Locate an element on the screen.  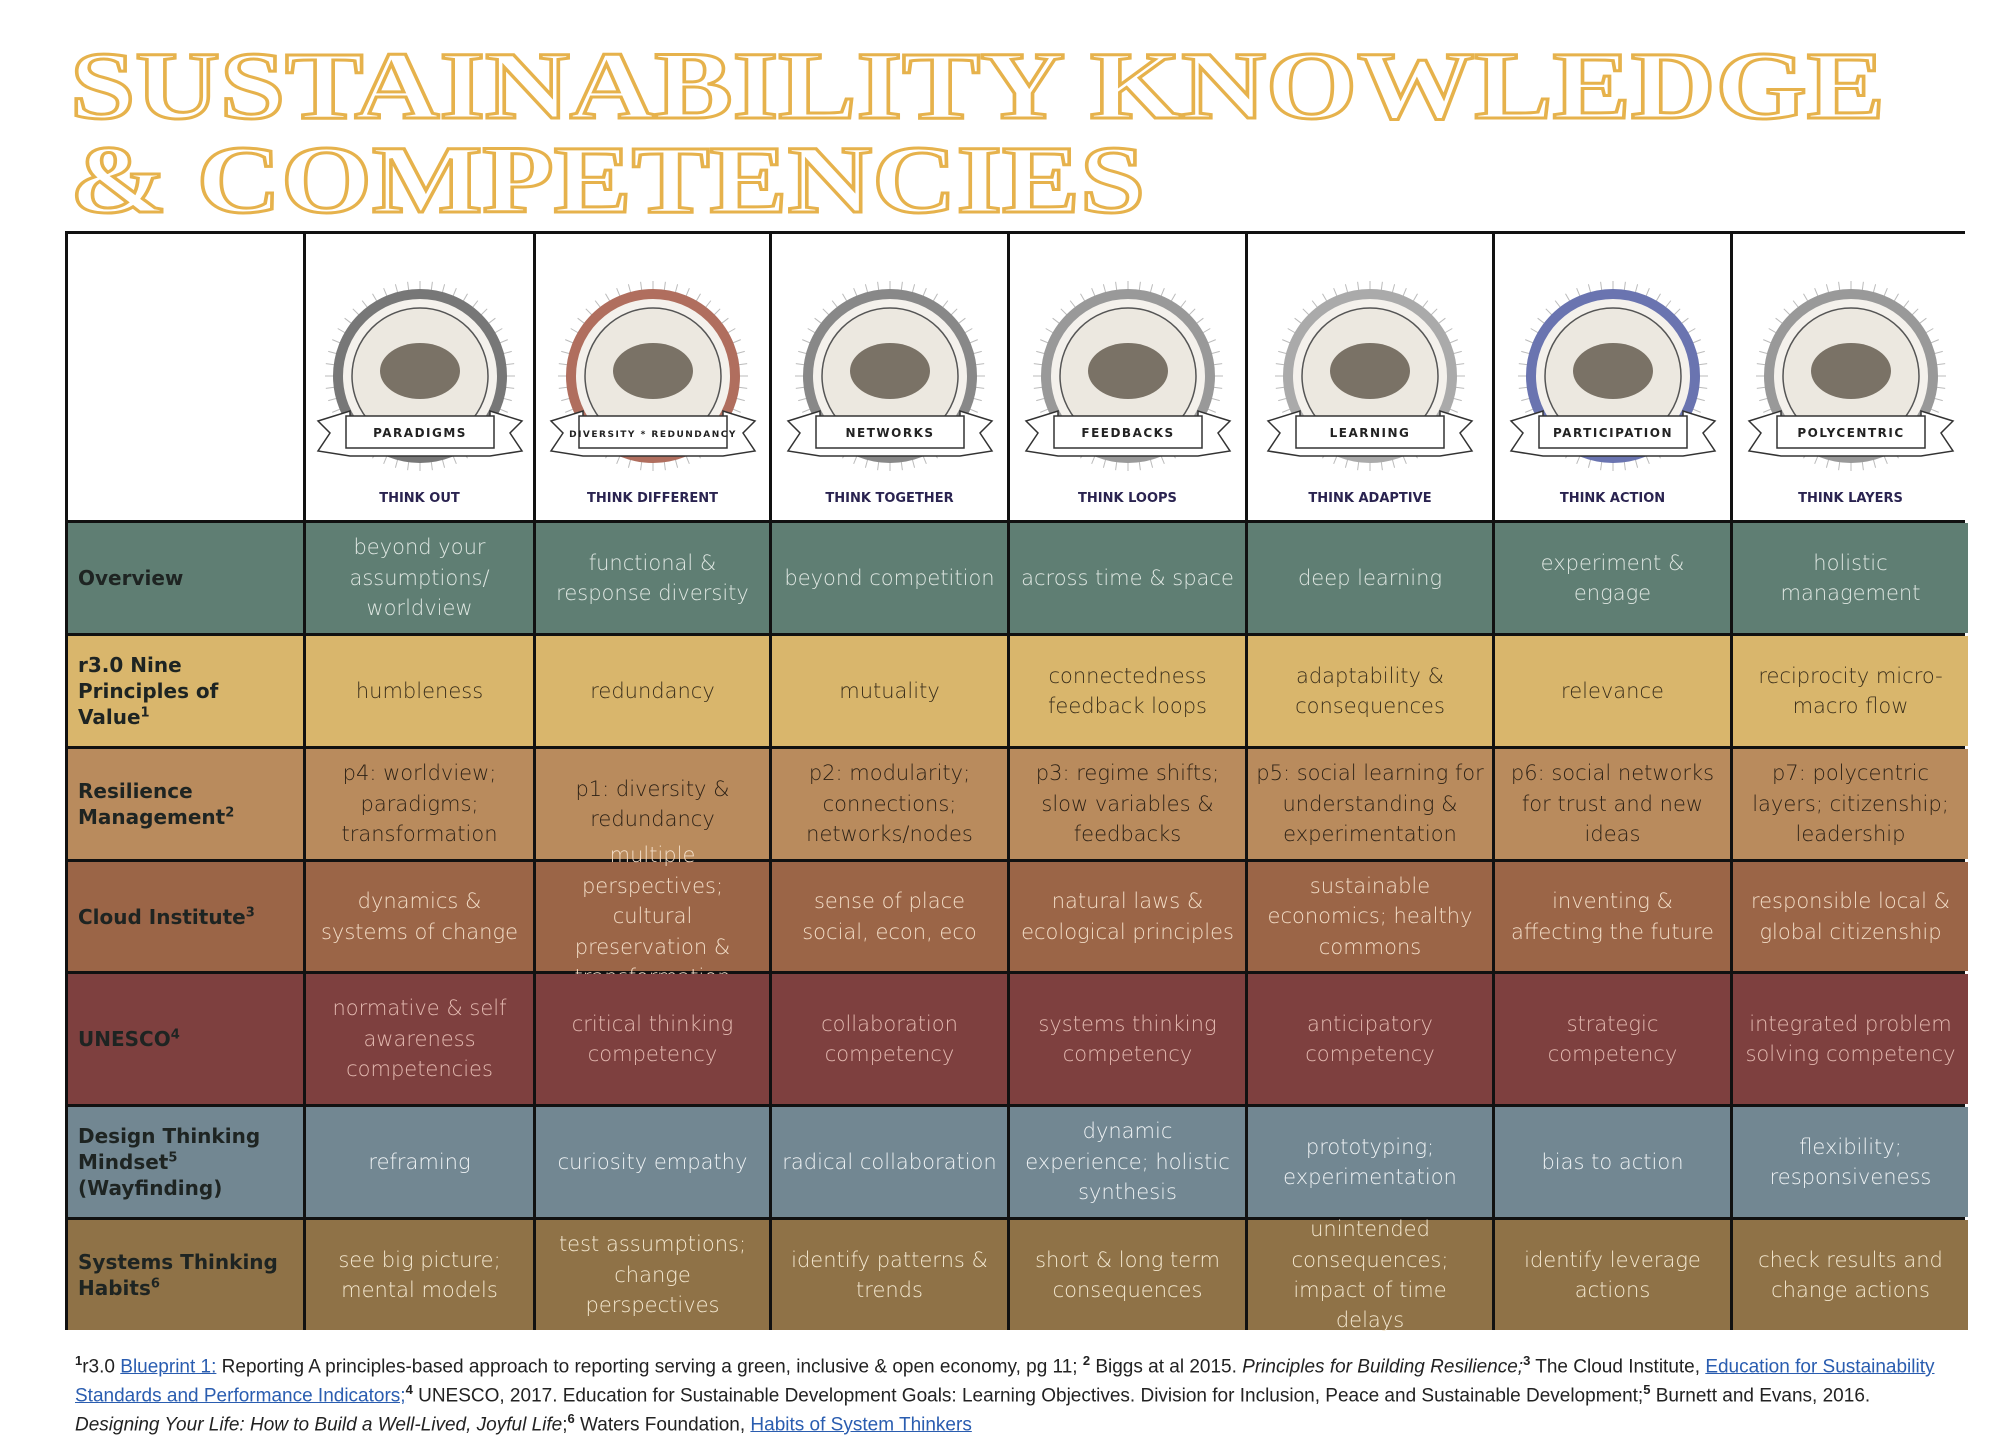
row-label: Overview is located at coordinates (185, 578).